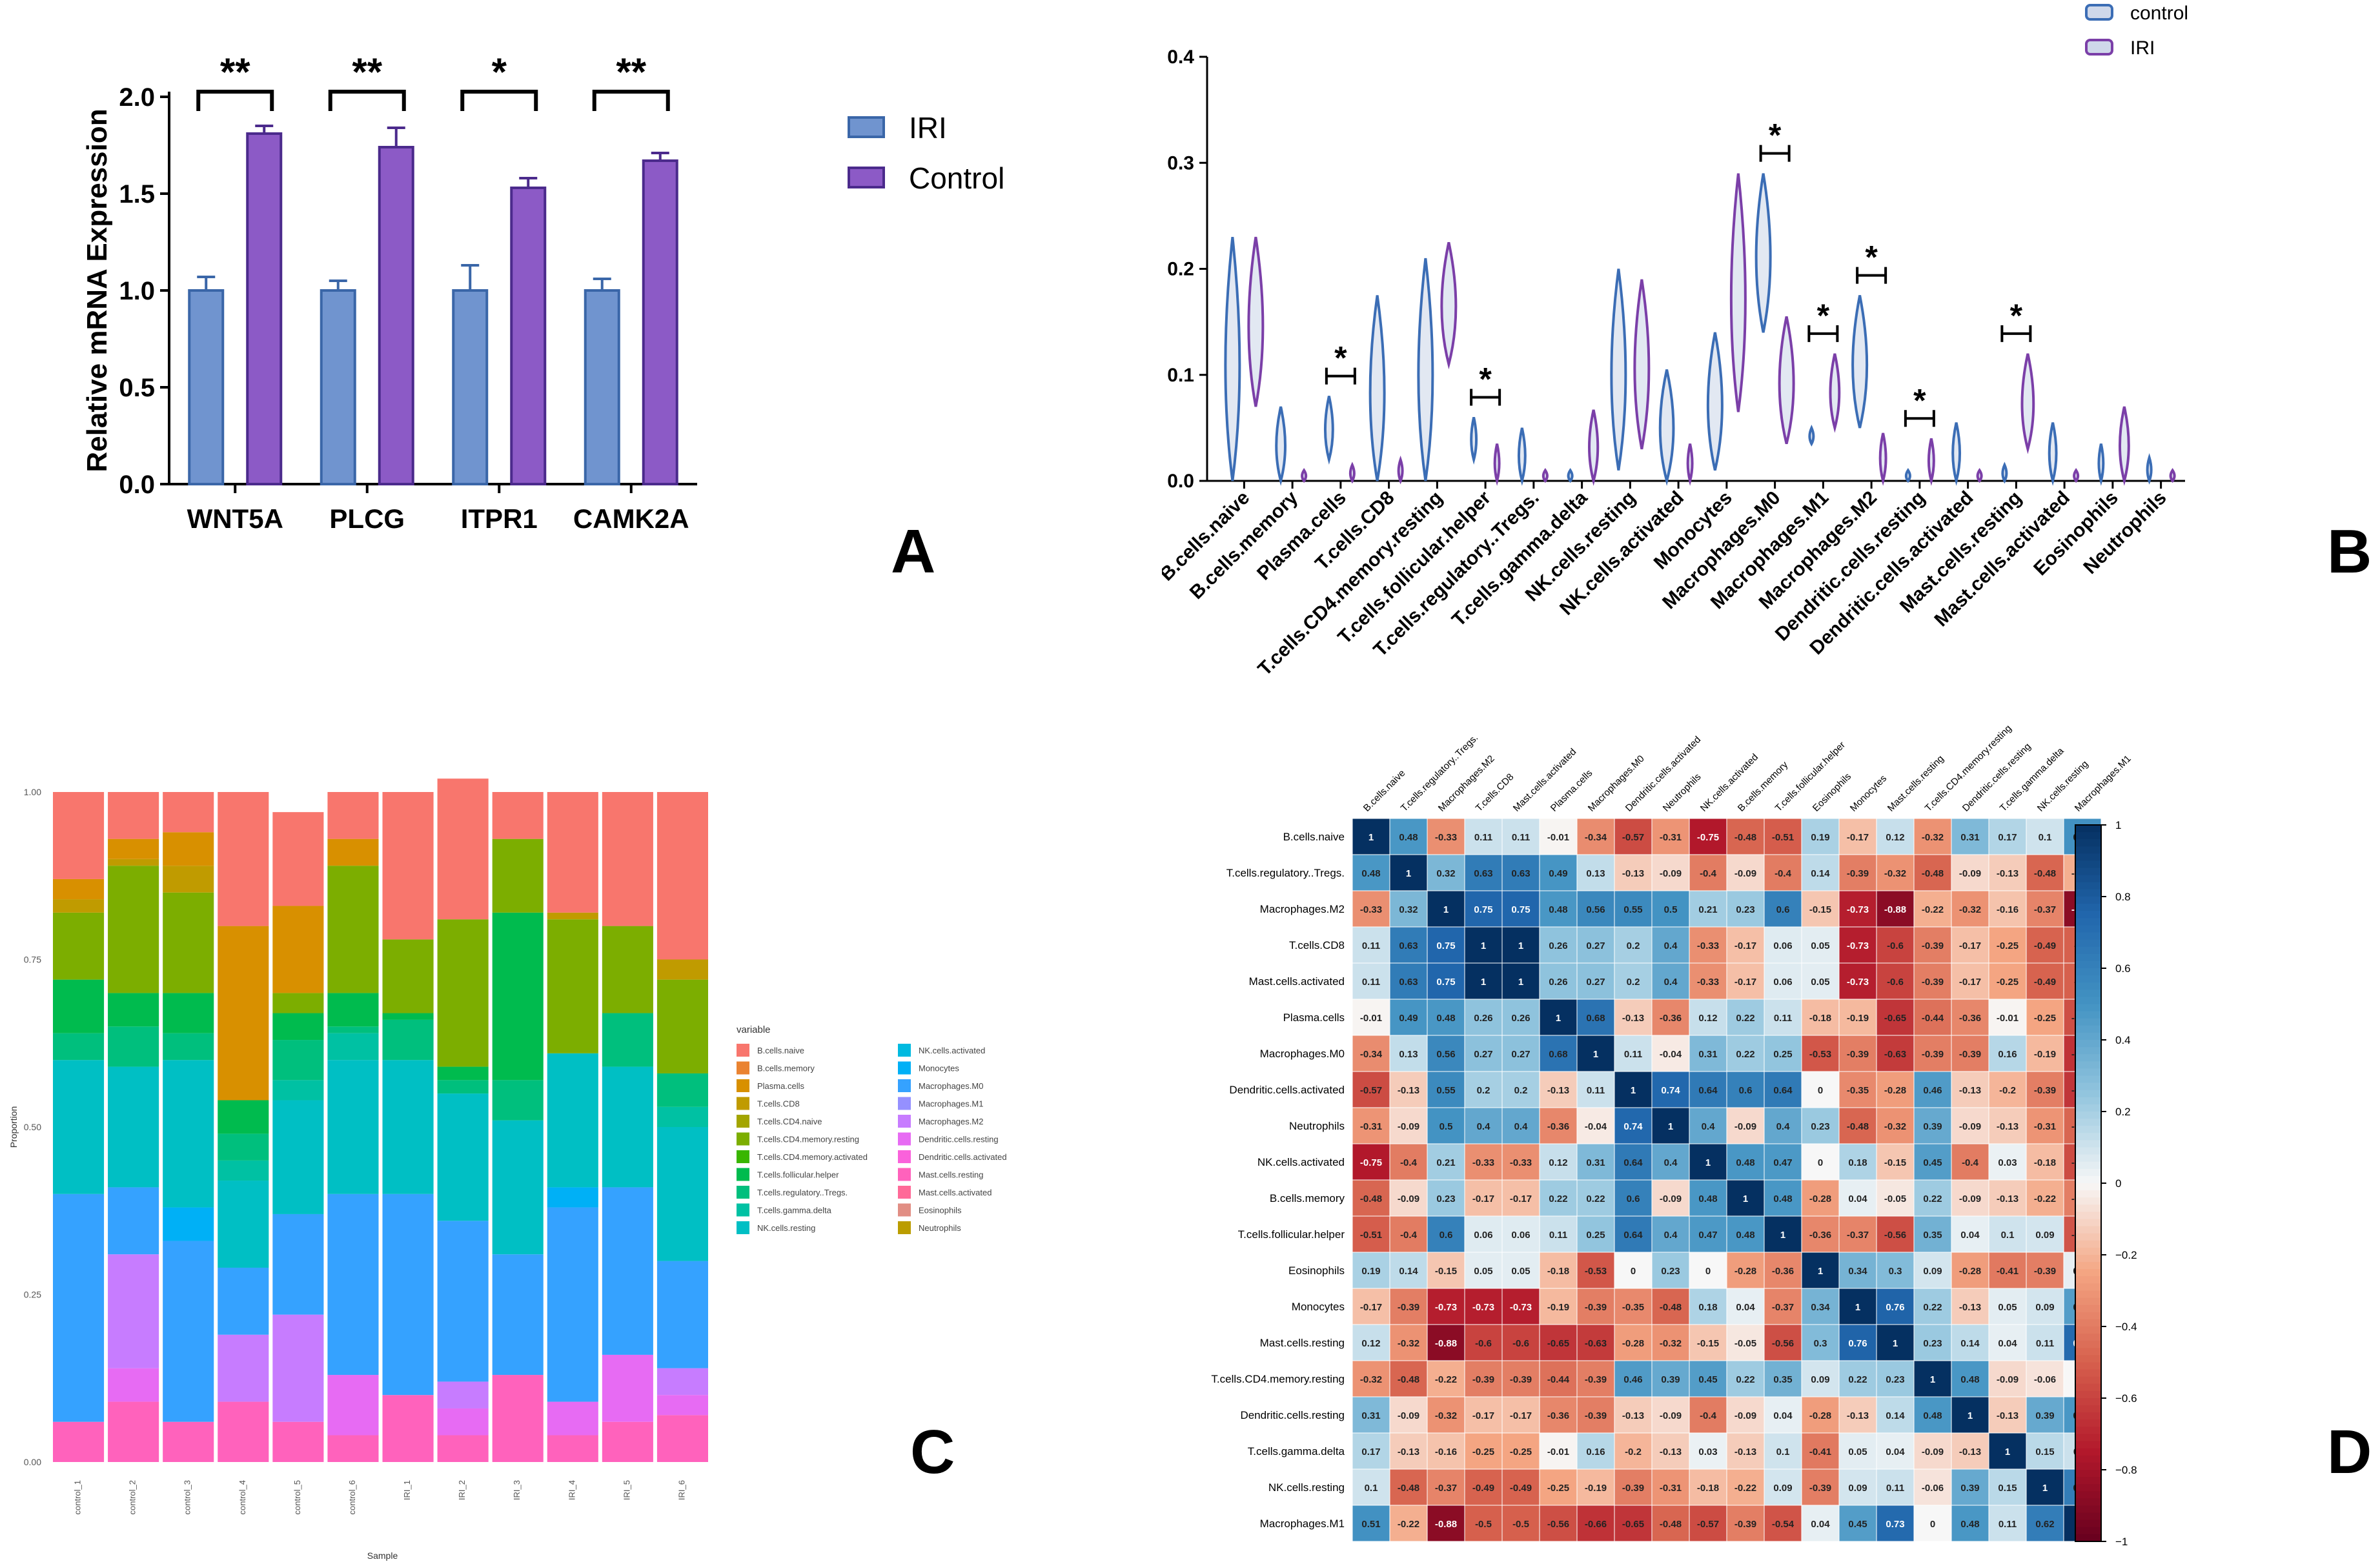 This screenshot has width=2380, height=1564. What do you see at coordinates (2008, 1271) in the screenshot?
I see `cell-value: -0.41` at bounding box center [2008, 1271].